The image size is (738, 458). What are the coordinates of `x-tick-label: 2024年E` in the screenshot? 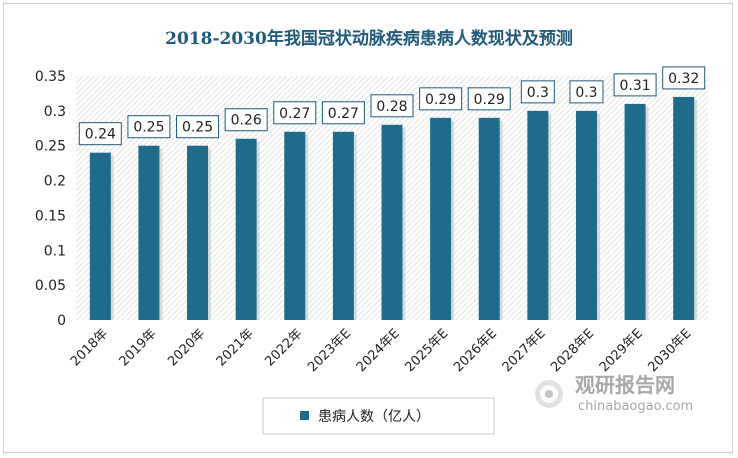 It's located at (378, 350).